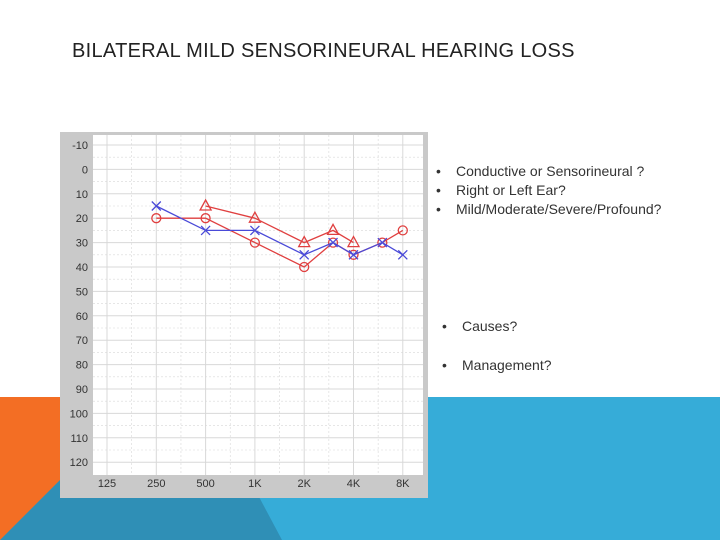  Describe the element at coordinates (156, 484) in the screenshot. I see `x-tick-label: 250` at that location.